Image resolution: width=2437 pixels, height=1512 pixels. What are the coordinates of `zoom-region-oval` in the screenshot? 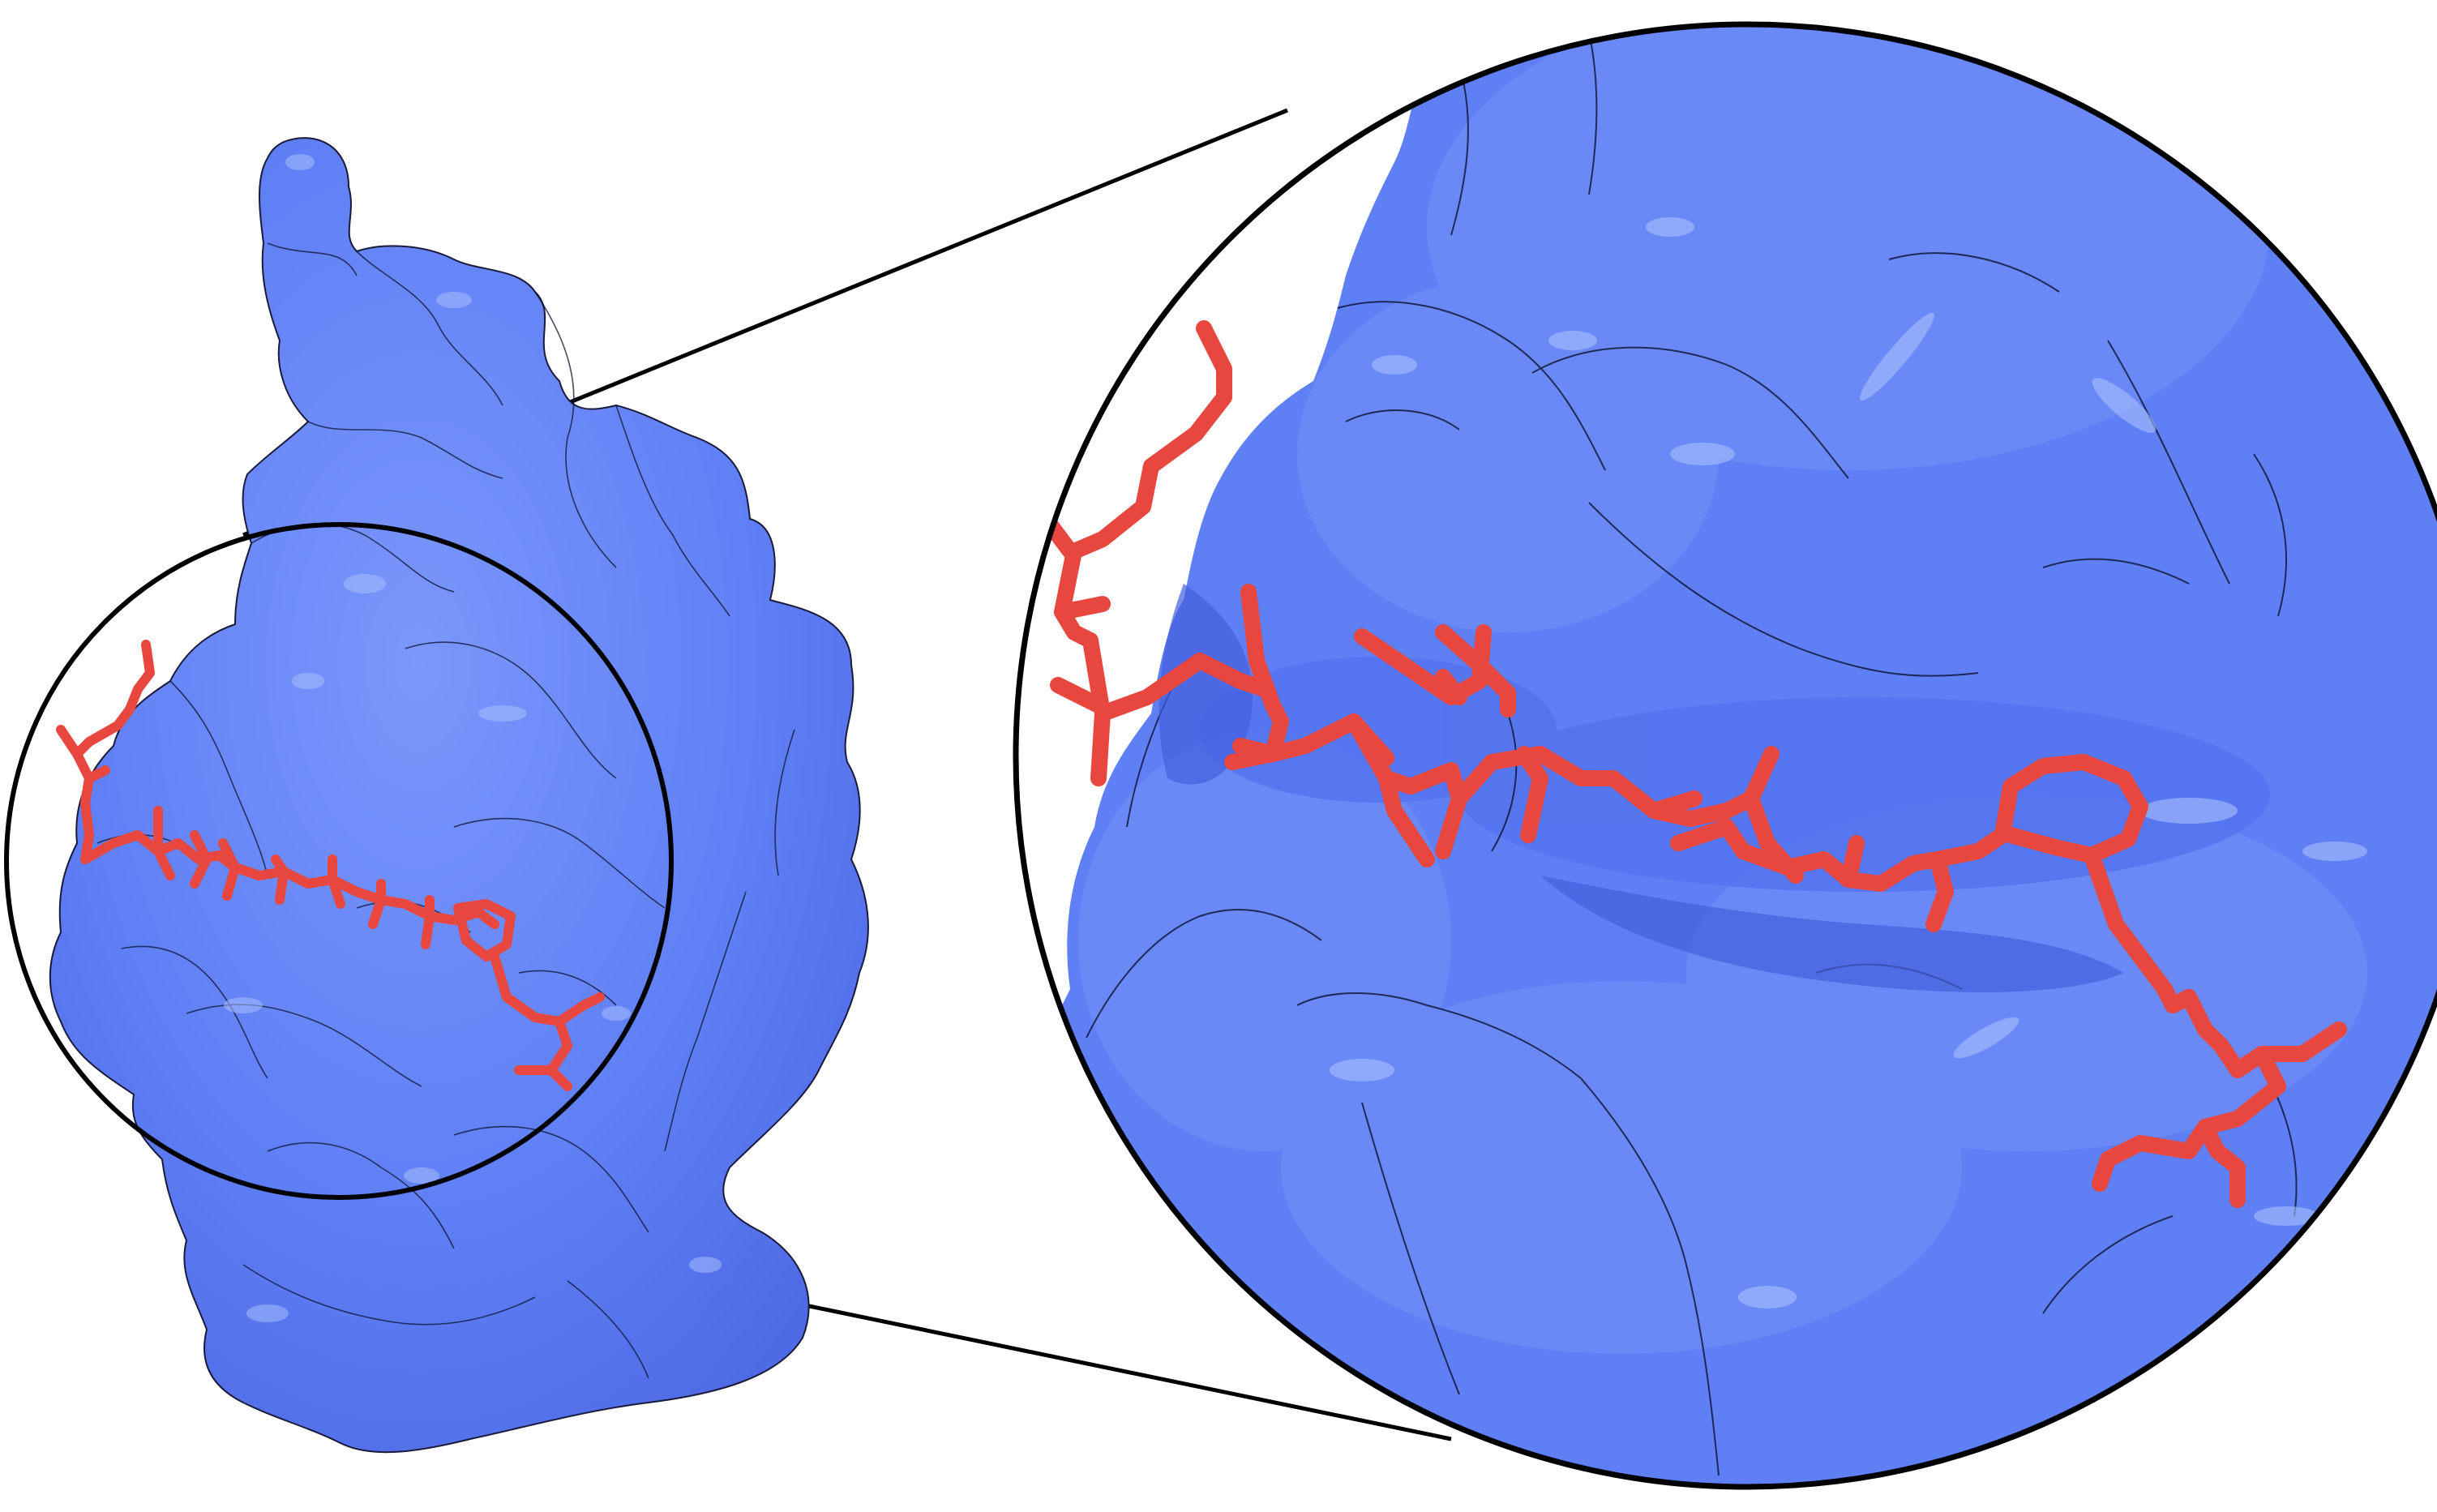 It's located at (339, 861).